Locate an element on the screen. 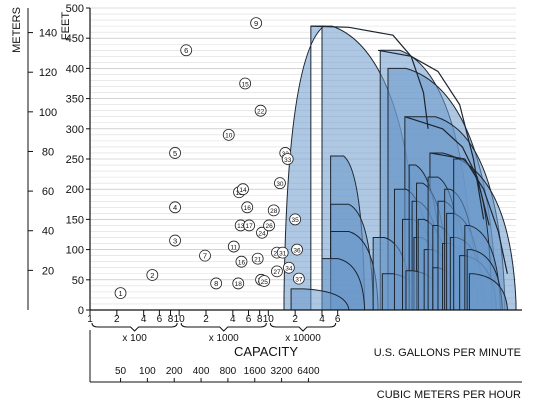 This screenshot has width=540, height=402. x-tick-label: 1 is located at coordinates (90, 319).